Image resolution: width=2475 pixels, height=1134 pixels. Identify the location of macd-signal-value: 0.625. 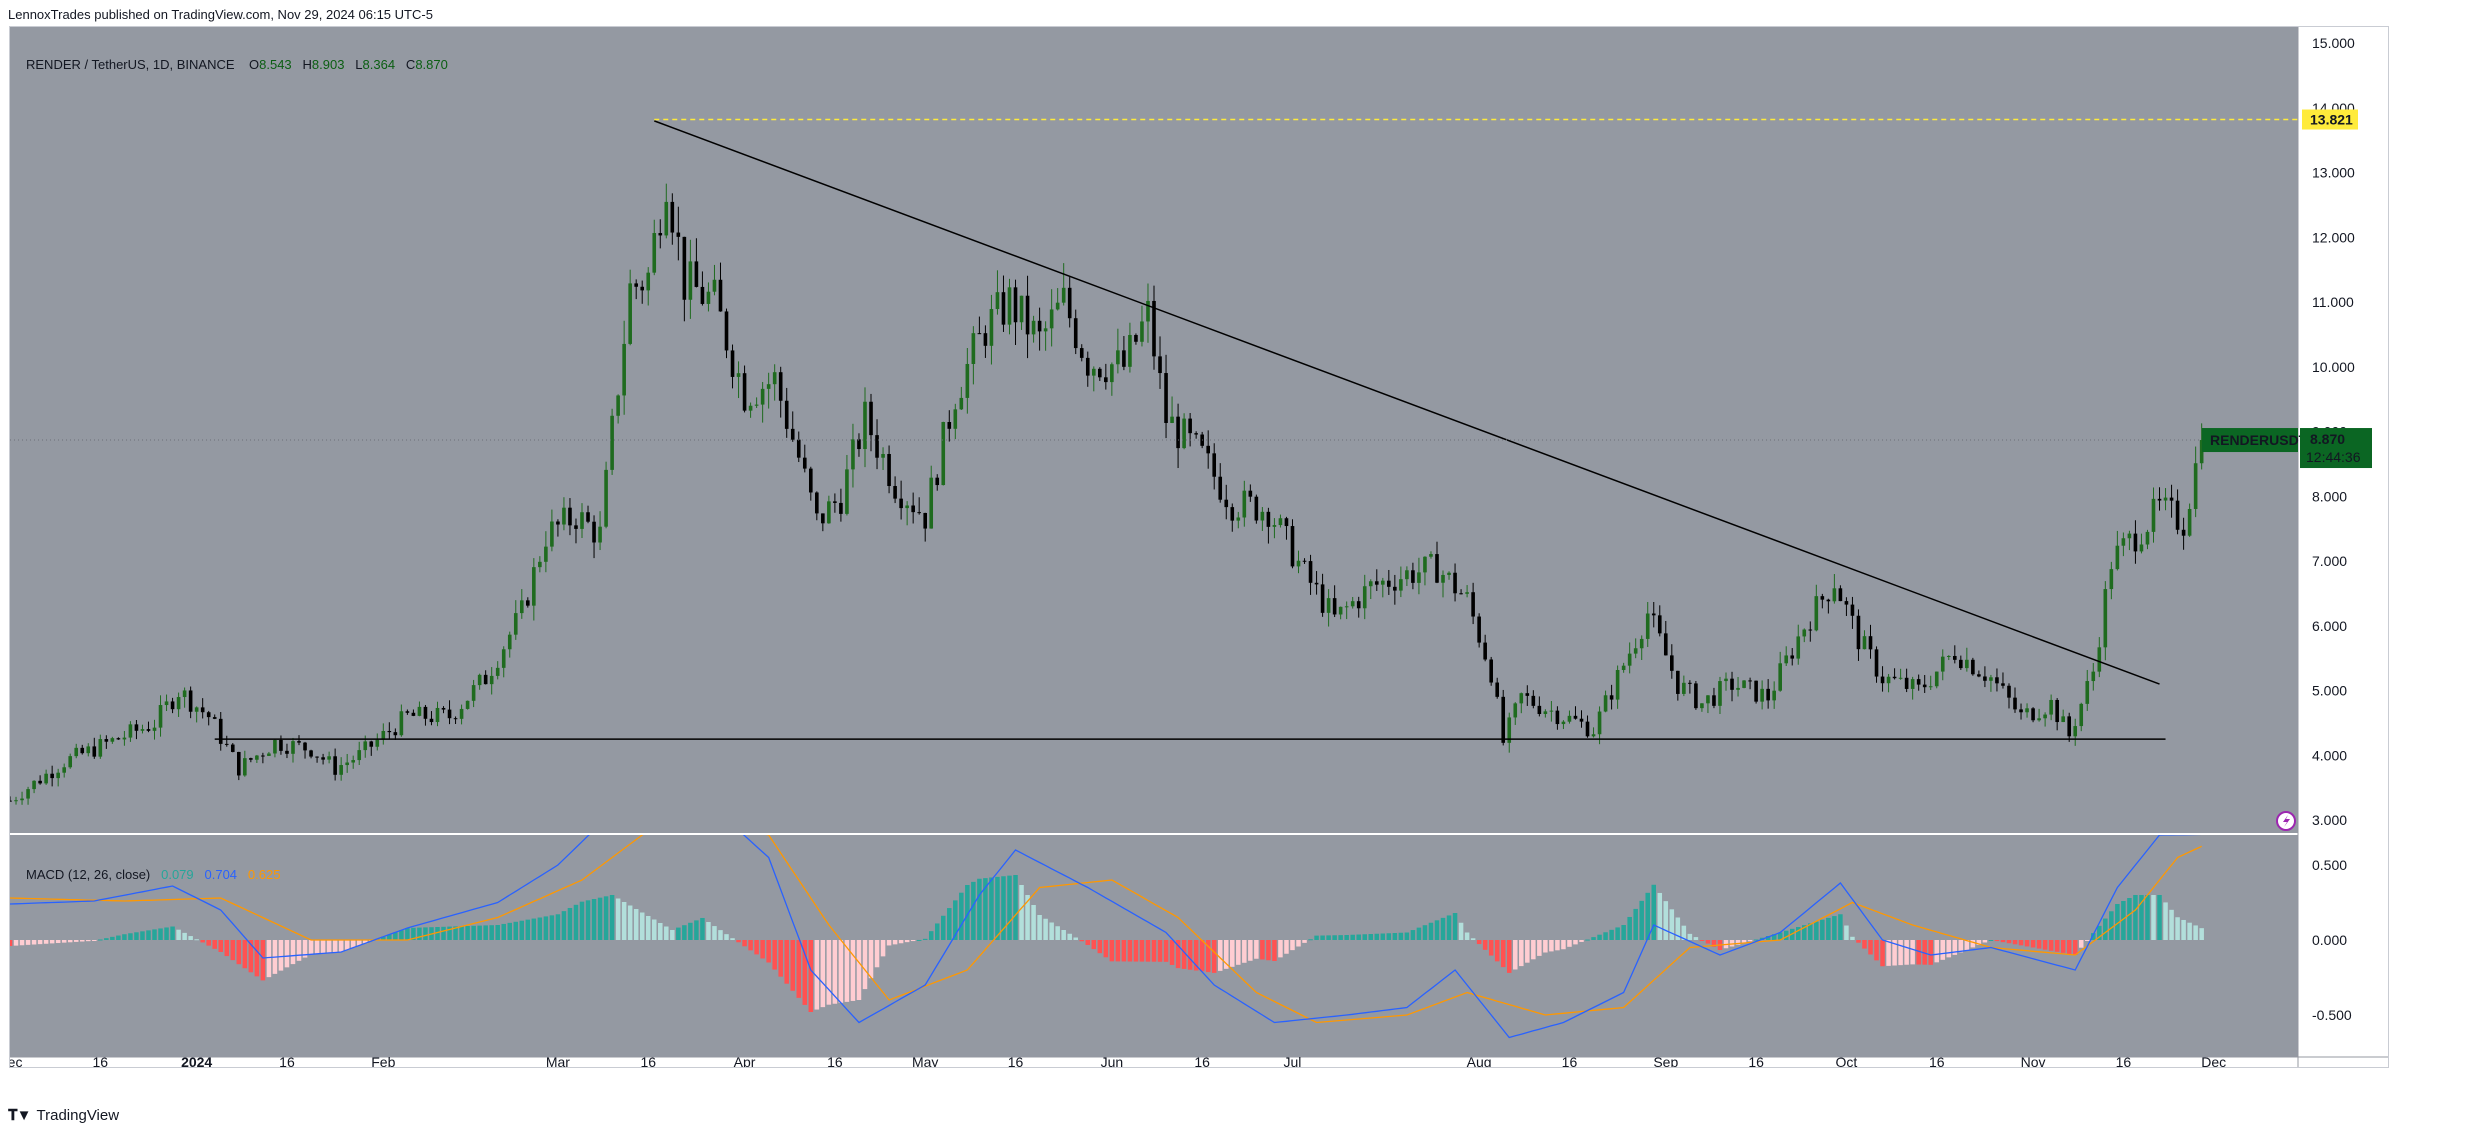
(264, 874).